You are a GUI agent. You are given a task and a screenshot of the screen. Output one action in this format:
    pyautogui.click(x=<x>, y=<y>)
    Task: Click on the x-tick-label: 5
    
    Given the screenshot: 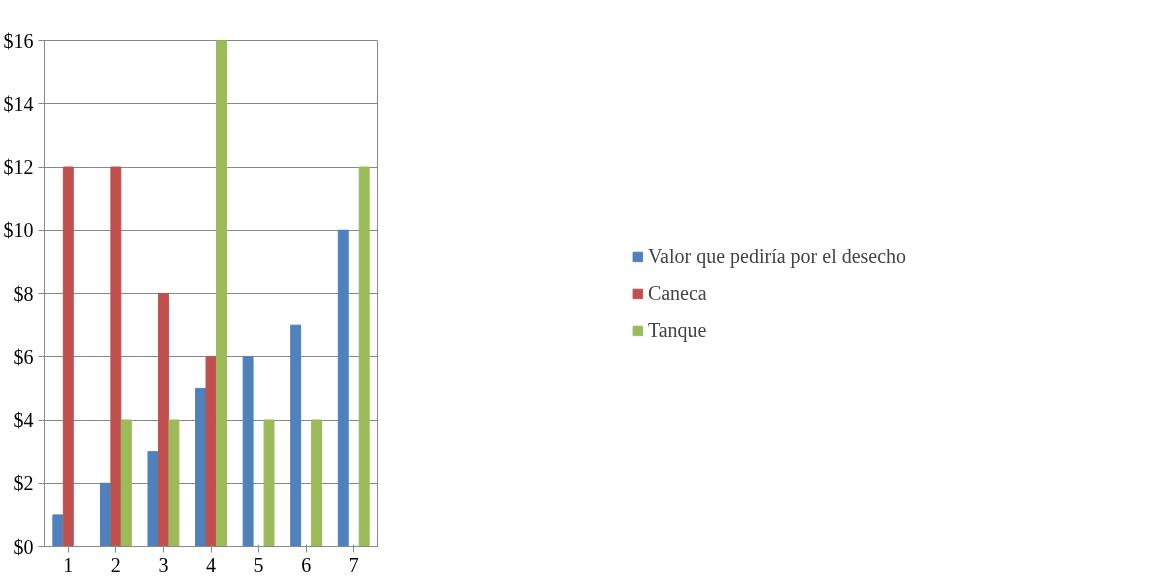 What is the action you would take?
    pyautogui.click(x=258, y=564)
    